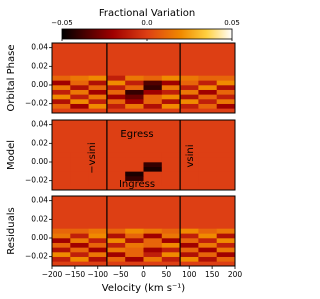 The image size is (320, 299). I want to click on x-tick-label: 50, so click(167, 274).